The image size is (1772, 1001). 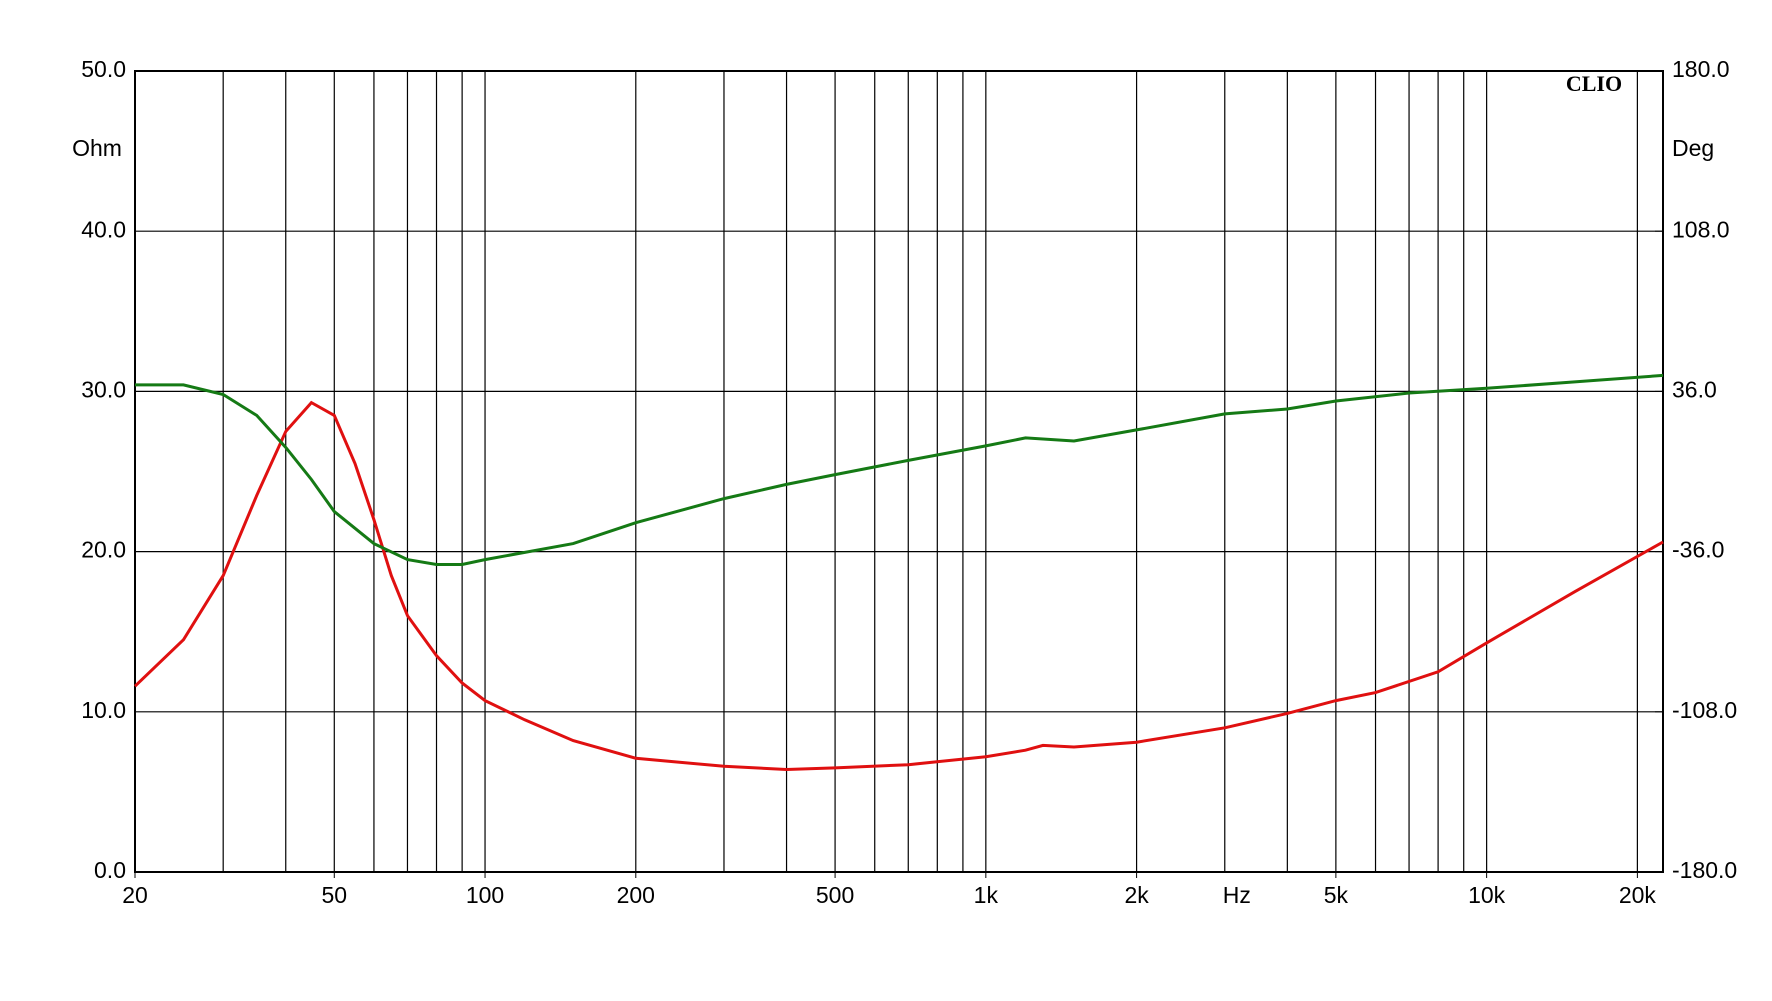 I want to click on x-tick-label: 100, so click(x=485, y=895).